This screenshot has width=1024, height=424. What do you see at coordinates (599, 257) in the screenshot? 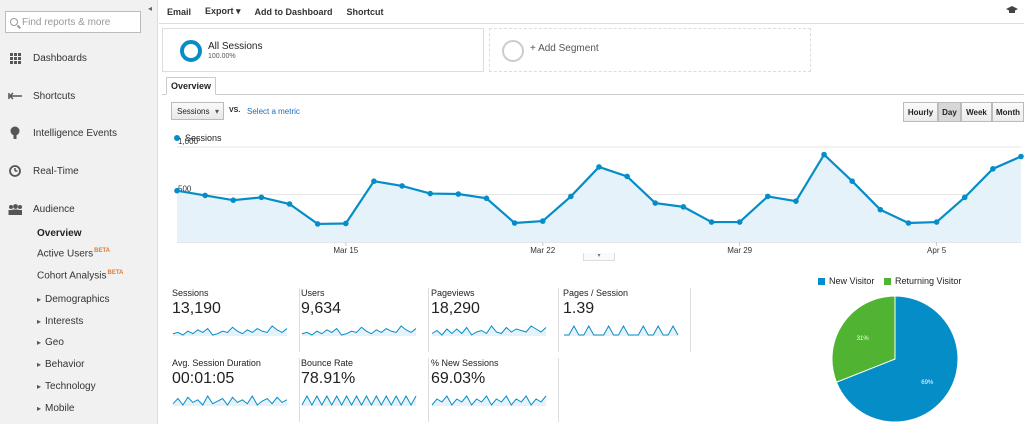
I see `chart-expand-handle: ▾` at bounding box center [599, 257].